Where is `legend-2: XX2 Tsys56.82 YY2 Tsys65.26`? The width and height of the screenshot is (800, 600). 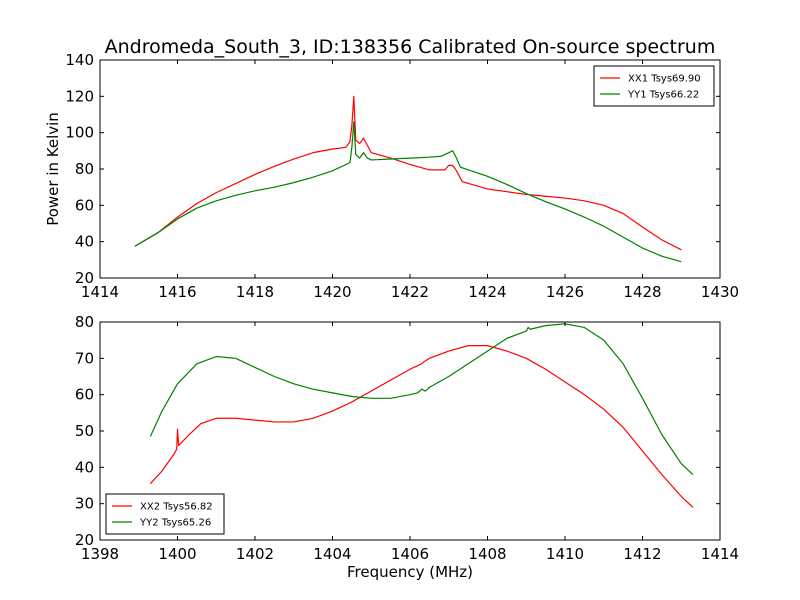 legend-2: XX2 Tsys56.82 YY2 Tsys65.26 is located at coordinates (165, 514).